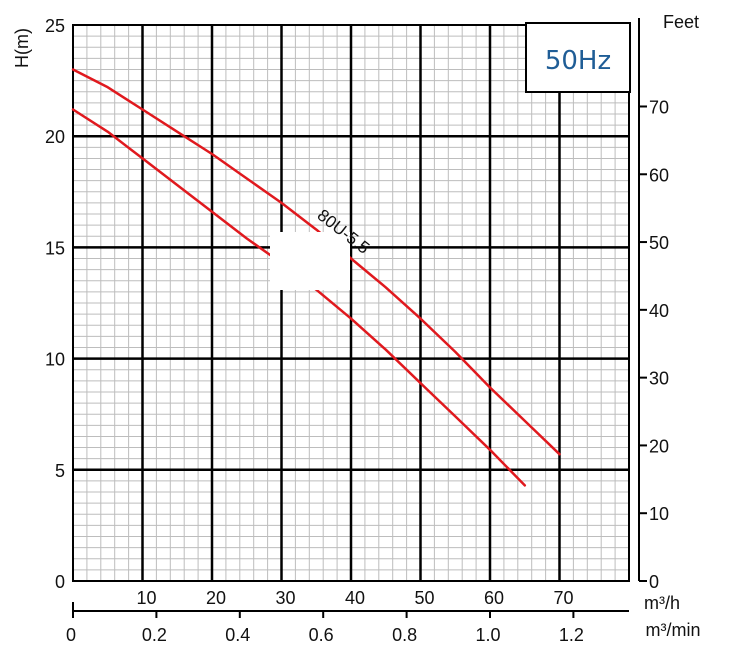  Describe the element at coordinates (310, 261) in the screenshot. I see `curve-label-mask` at that location.